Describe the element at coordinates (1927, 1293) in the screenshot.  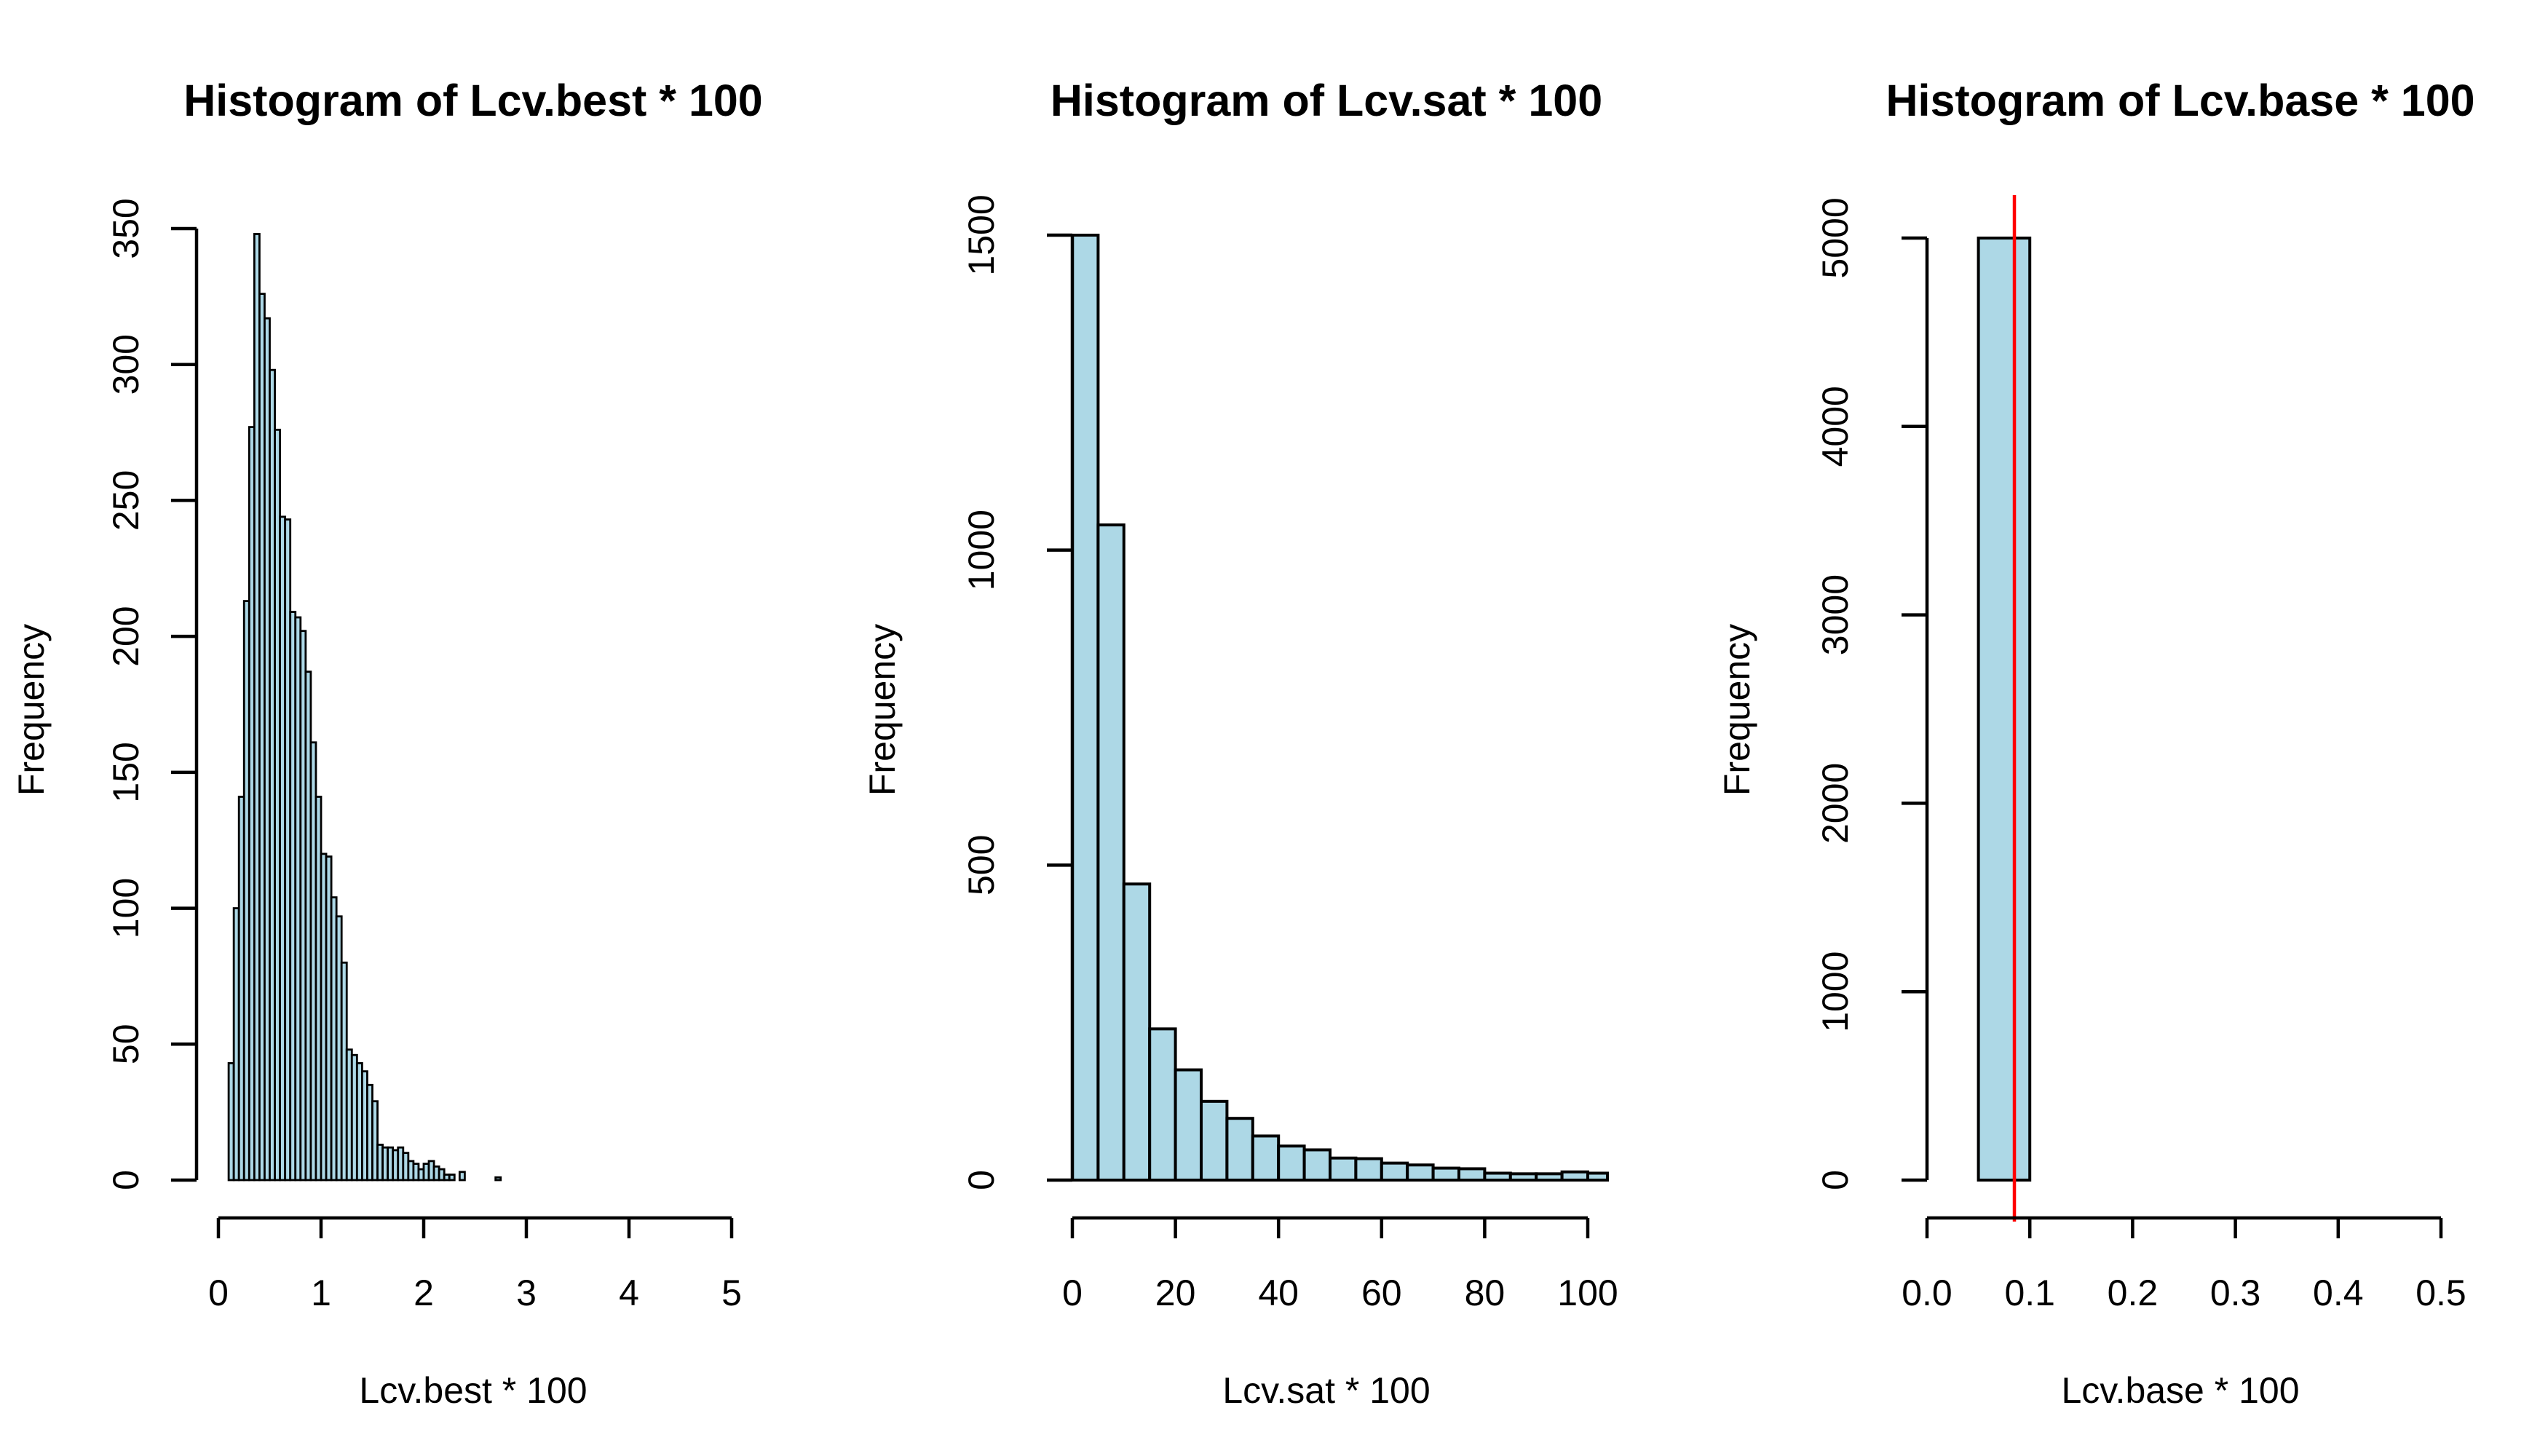
I see `x-tick-label: 0.0` at that location.